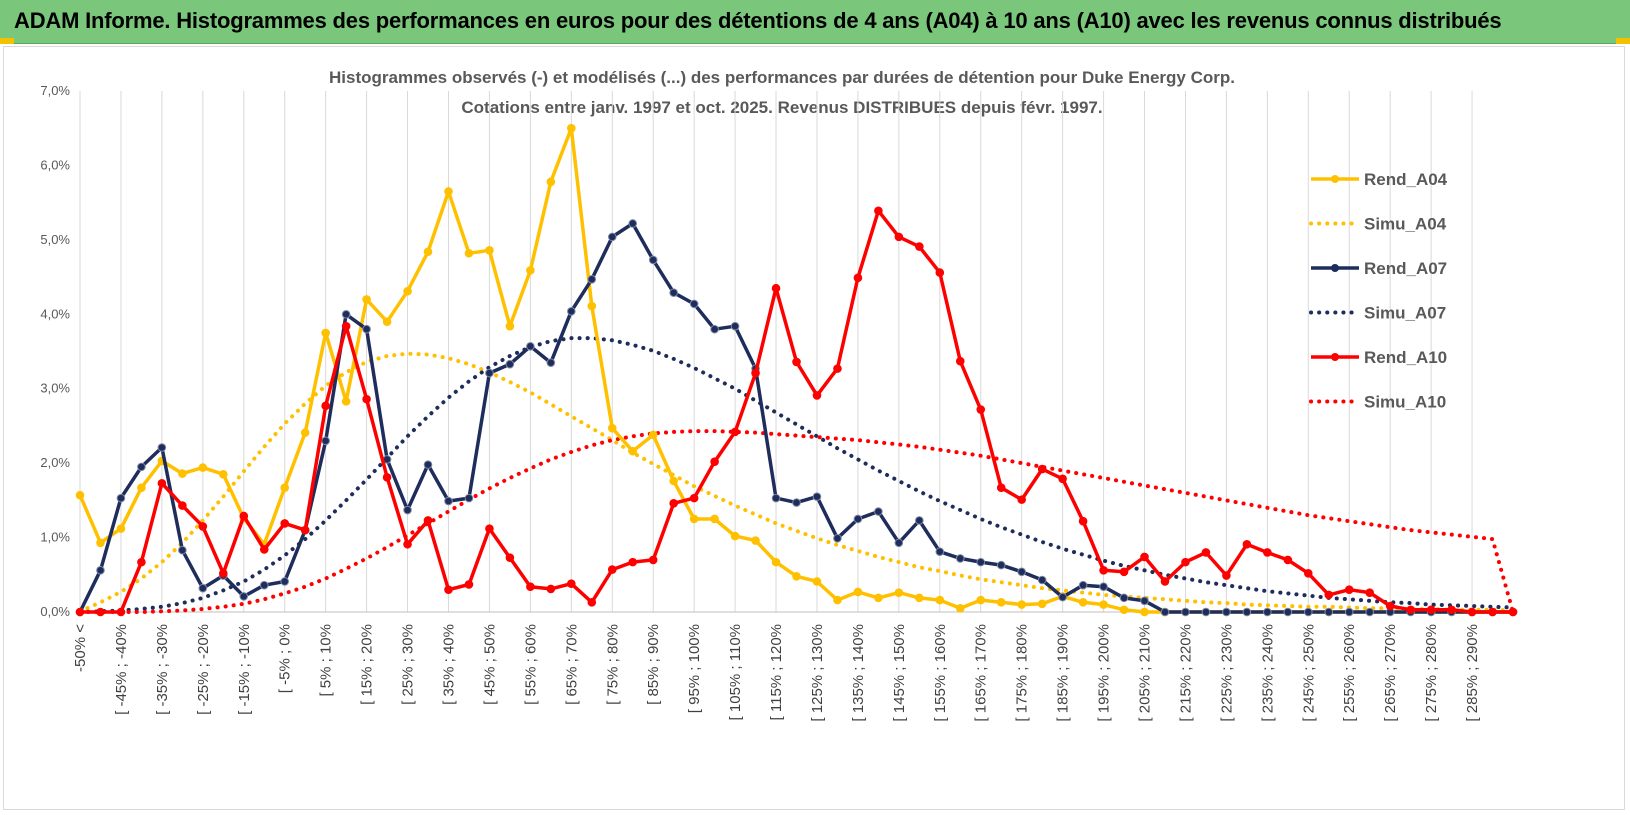 This screenshot has height=815, width=1630. Describe the element at coordinates (1104, 673) in the screenshot. I see `x-tick-label: [ 195% ; 200%` at that location.